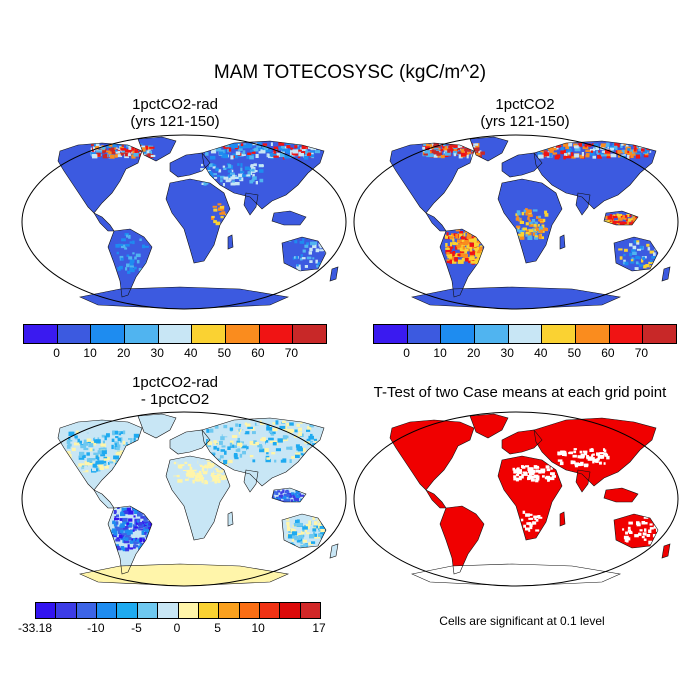 The height and width of the screenshot is (700, 700). What do you see at coordinates (406, 353) in the screenshot?
I see `colorbar-tick-label: 0` at bounding box center [406, 353].